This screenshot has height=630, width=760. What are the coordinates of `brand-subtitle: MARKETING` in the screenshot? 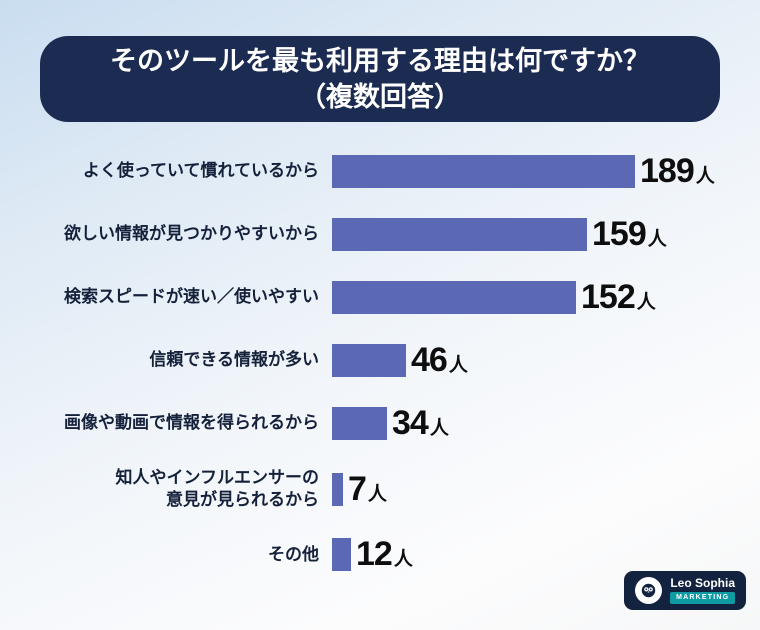 It's located at (702, 598).